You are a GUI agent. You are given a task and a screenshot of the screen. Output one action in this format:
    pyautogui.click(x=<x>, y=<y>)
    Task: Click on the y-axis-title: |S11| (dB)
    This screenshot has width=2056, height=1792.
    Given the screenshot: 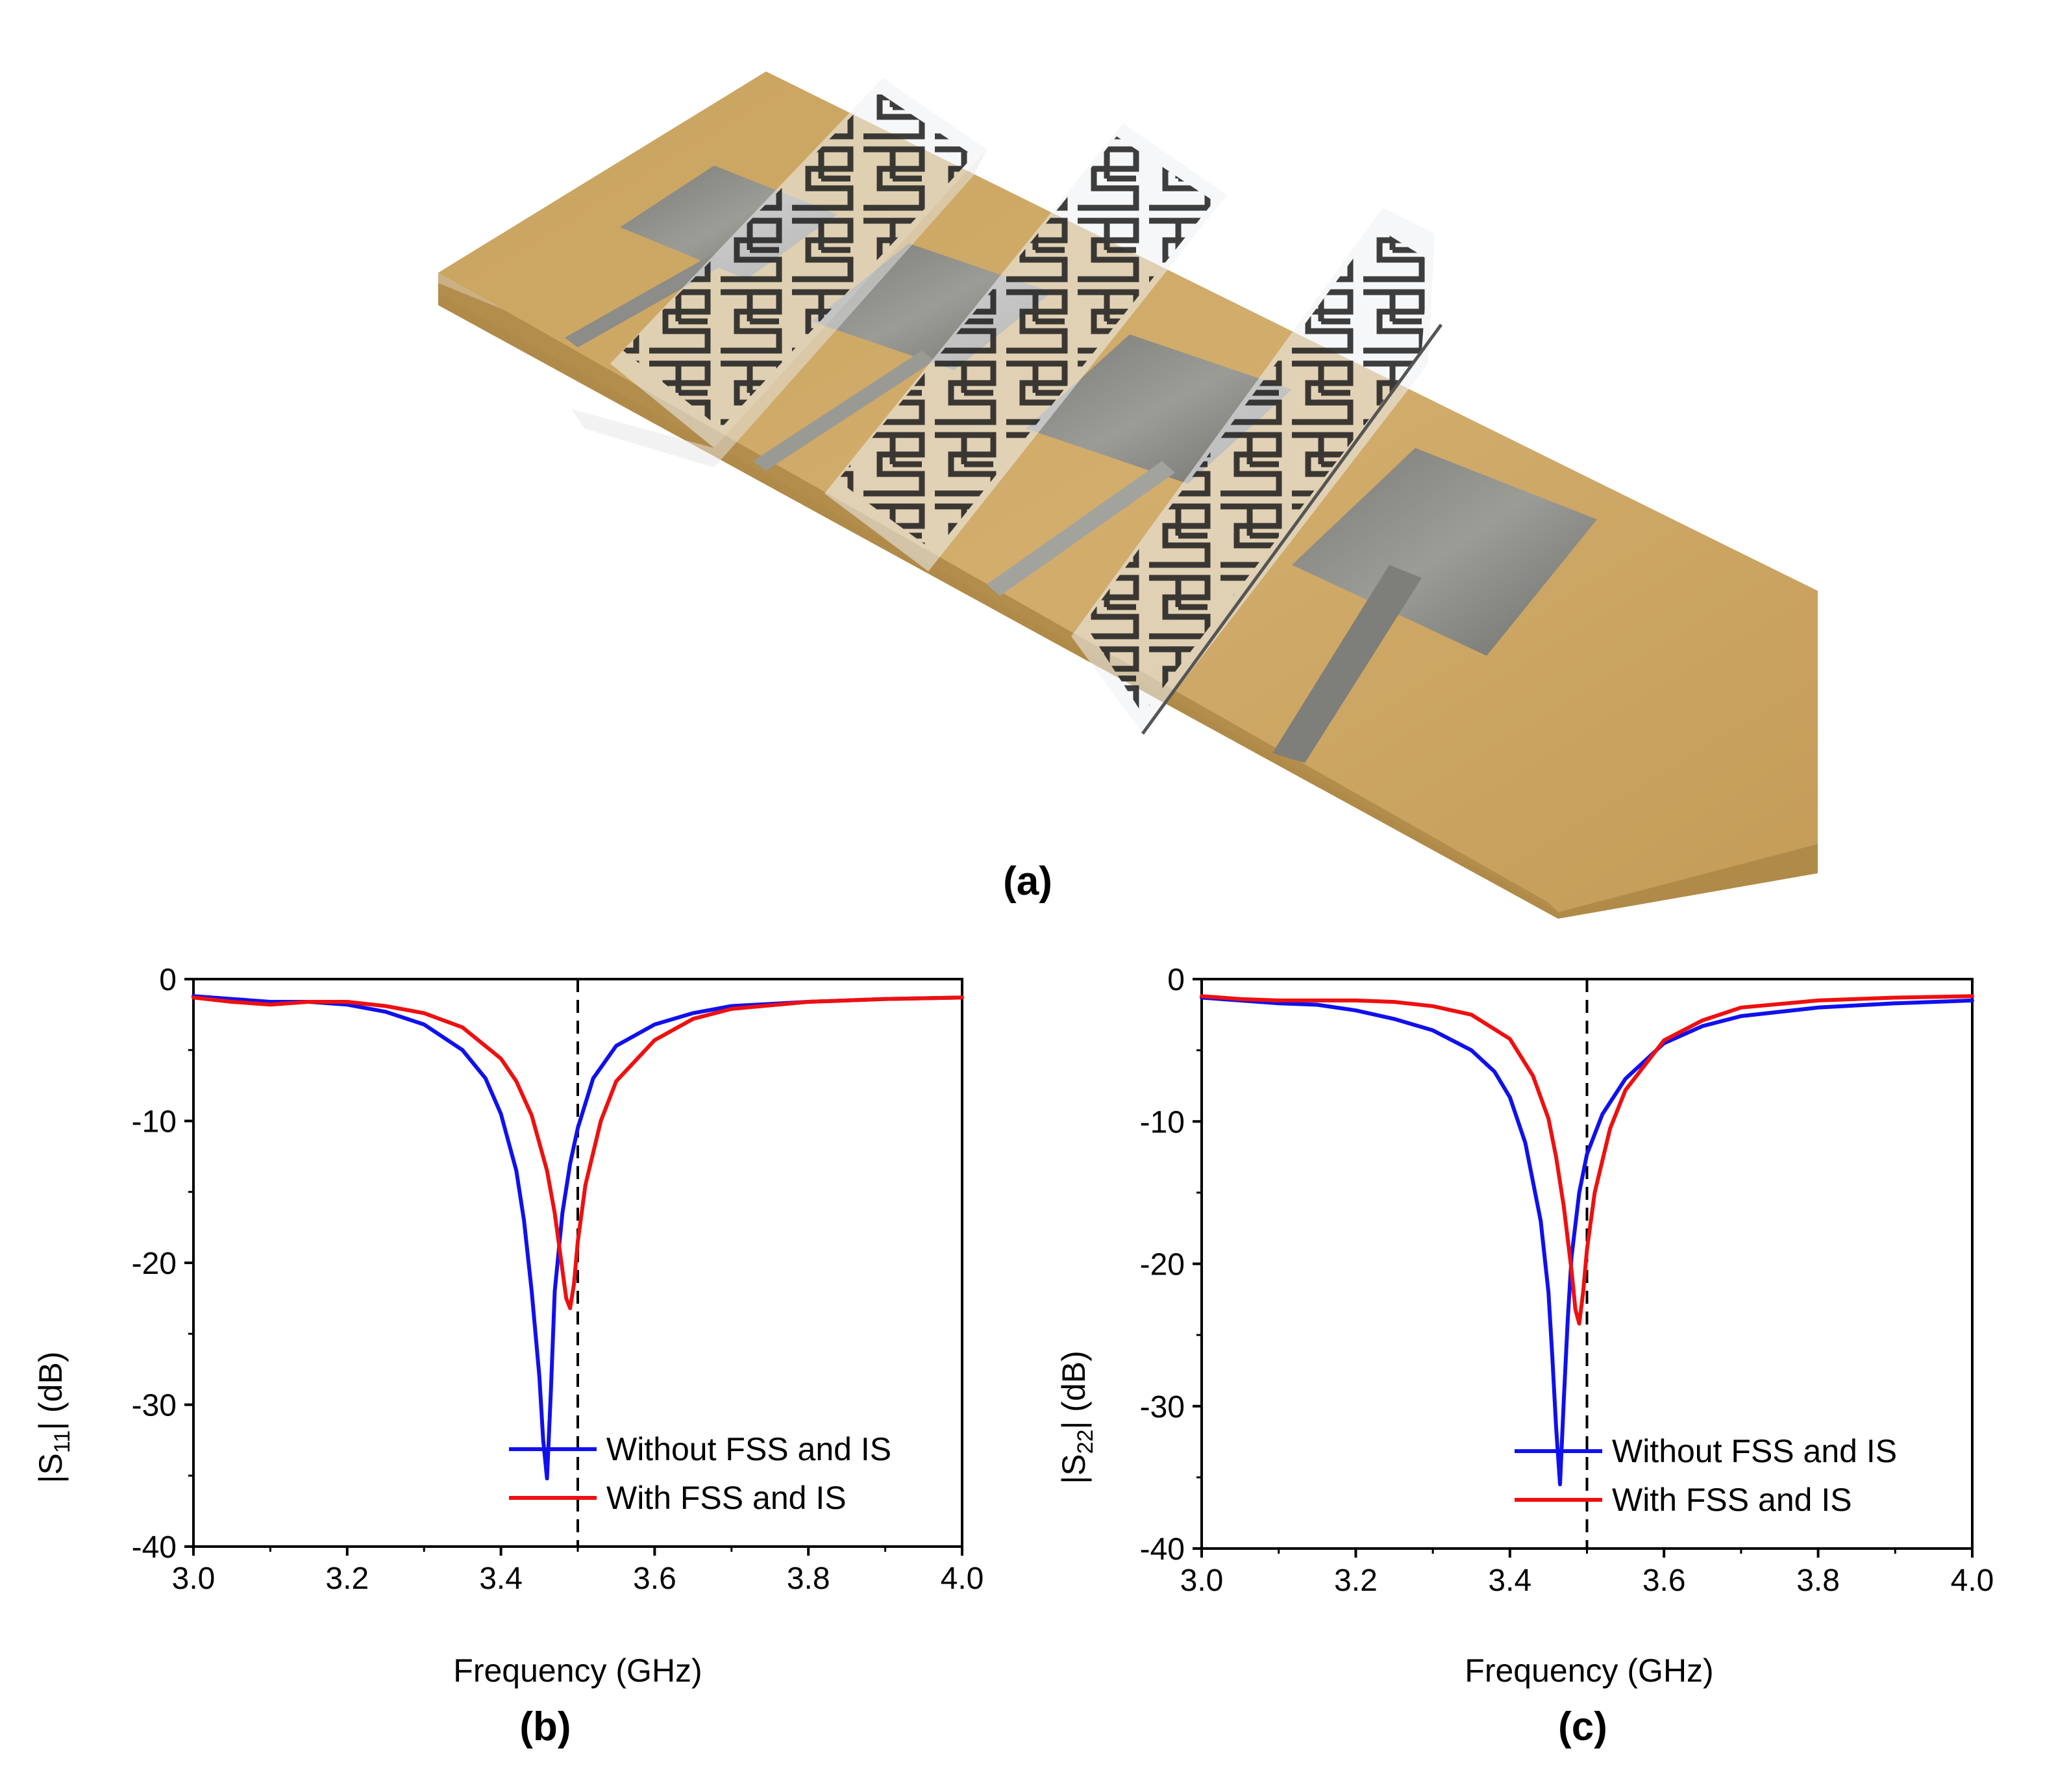 What is the action you would take?
    pyautogui.click(x=53, y=1418)
    